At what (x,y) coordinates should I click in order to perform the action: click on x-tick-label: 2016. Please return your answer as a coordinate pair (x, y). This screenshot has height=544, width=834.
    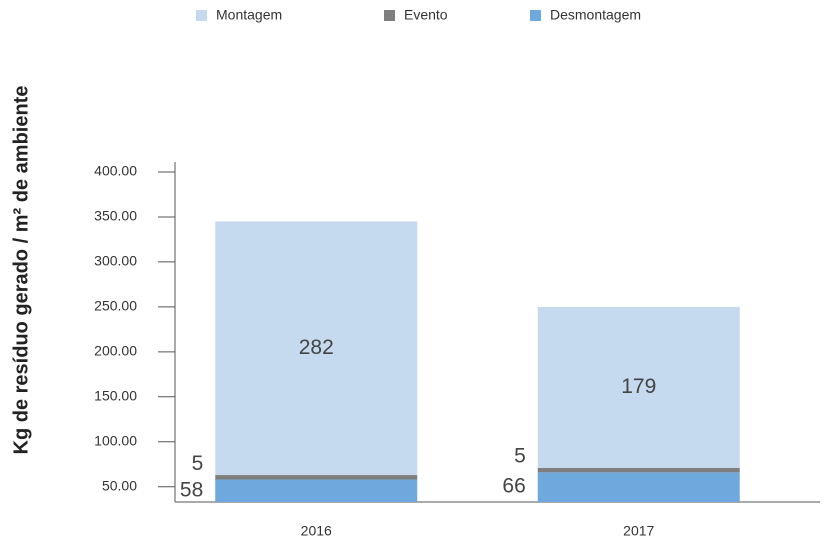
    Looking at the image, I should click on (316, 531).